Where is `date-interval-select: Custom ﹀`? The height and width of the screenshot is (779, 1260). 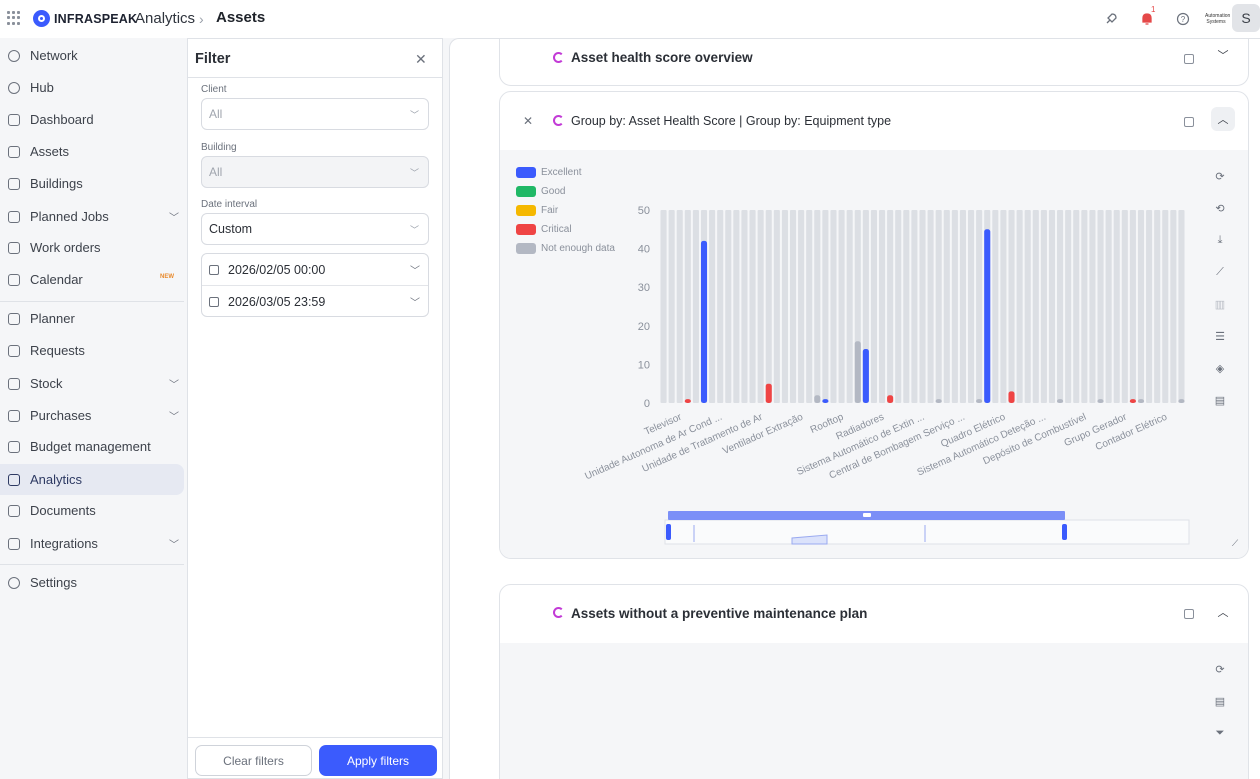
date-interval-select: Custom ﹀ is located at coordinates (315, 229).